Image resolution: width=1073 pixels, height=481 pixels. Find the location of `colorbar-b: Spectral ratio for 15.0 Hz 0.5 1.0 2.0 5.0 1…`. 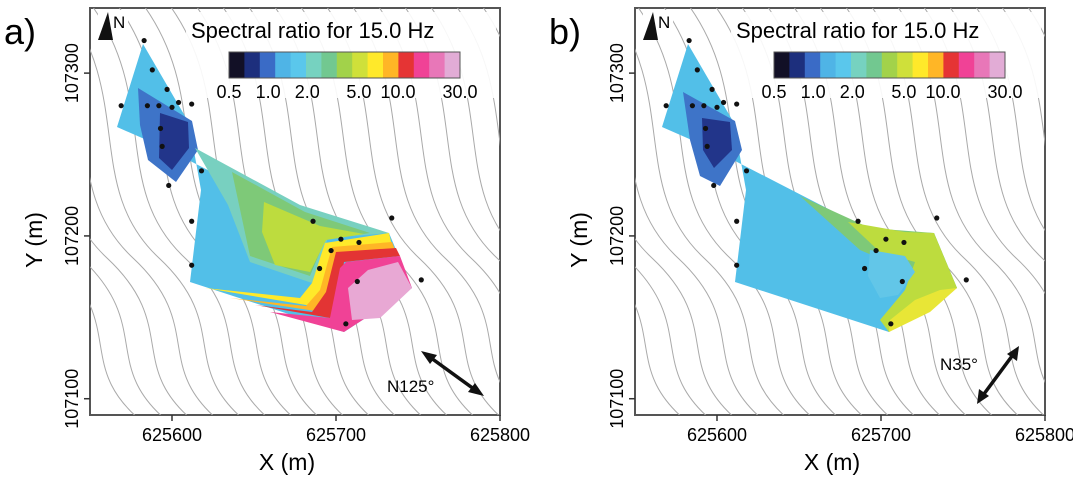

colorbar-b: Spectral ratio for 15.0 Hz 0.5 1.0 2.0 5.0 1… is located at coordinates (886, 57).